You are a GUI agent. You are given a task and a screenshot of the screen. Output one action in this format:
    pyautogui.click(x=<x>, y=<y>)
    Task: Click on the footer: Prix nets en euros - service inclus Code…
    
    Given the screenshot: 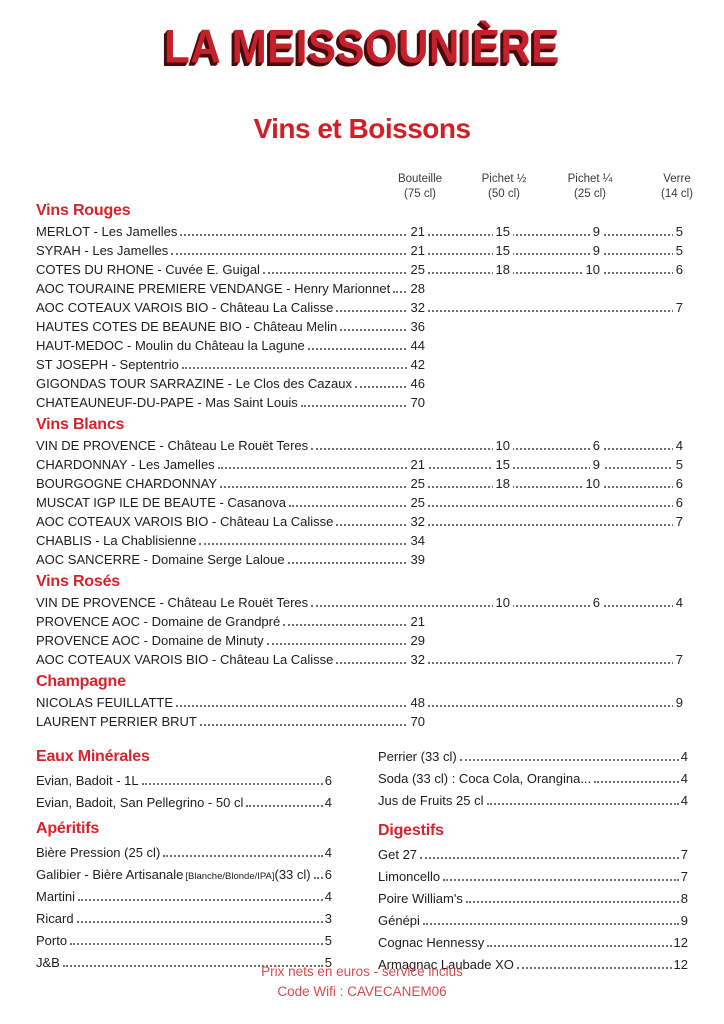 What is the action you would take?
    pyautogui.click(x=362, y=982)
    